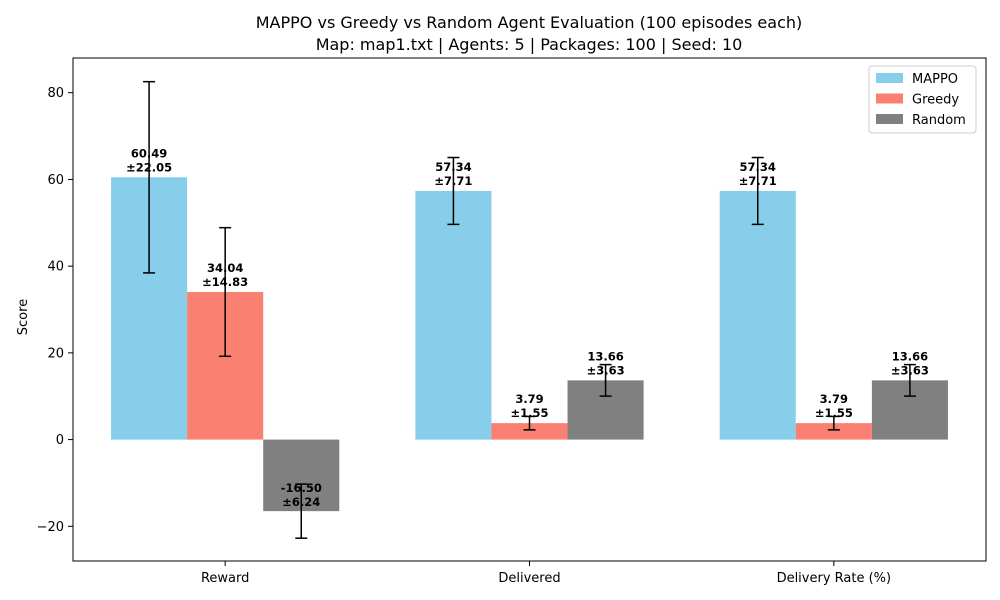 The image size is (1000, 600). Describe the element at coordinates (529, 399) in the screenshot. I see `data-label-value-greedy-1: 3.79` at that location.